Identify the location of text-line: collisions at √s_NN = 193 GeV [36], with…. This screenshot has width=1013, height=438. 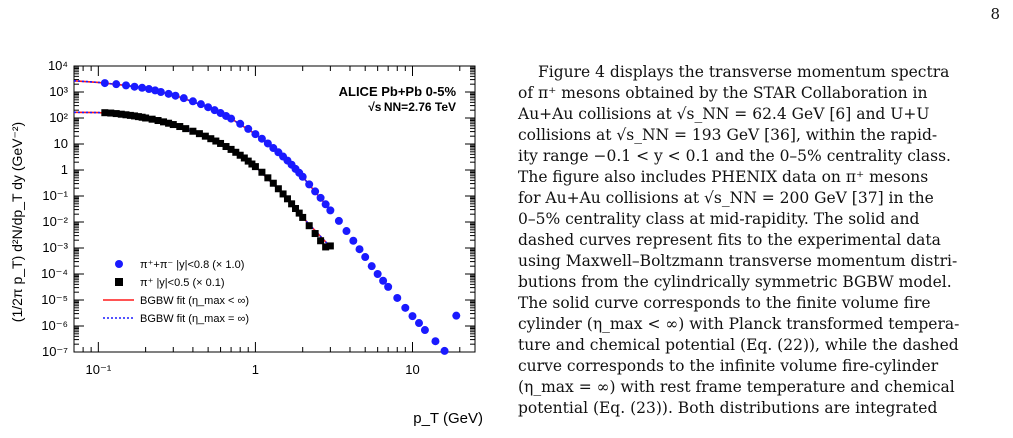
(728, 135).